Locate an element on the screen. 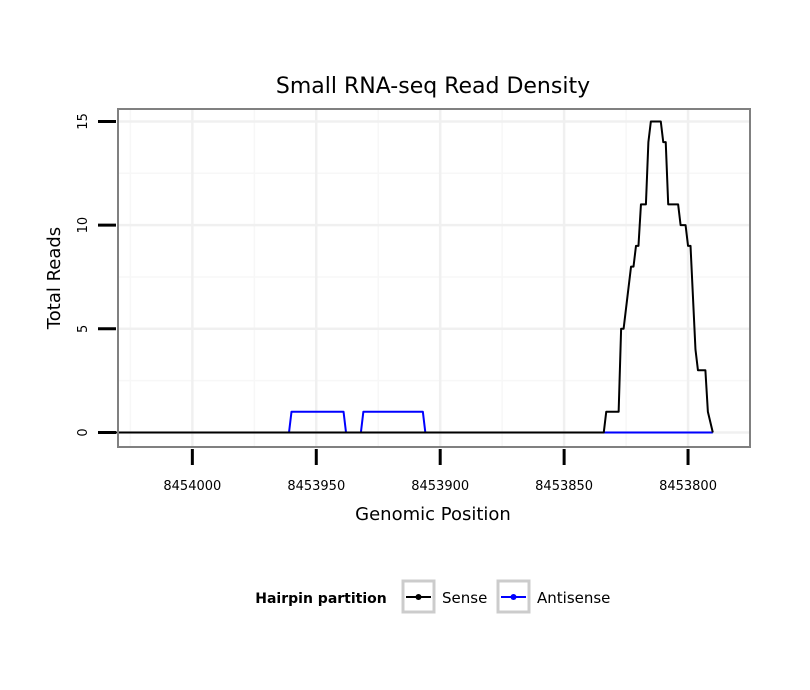 This screenshot has width=810, height=690. legend-label-sense: Sense is located at coordinates (464, 598).